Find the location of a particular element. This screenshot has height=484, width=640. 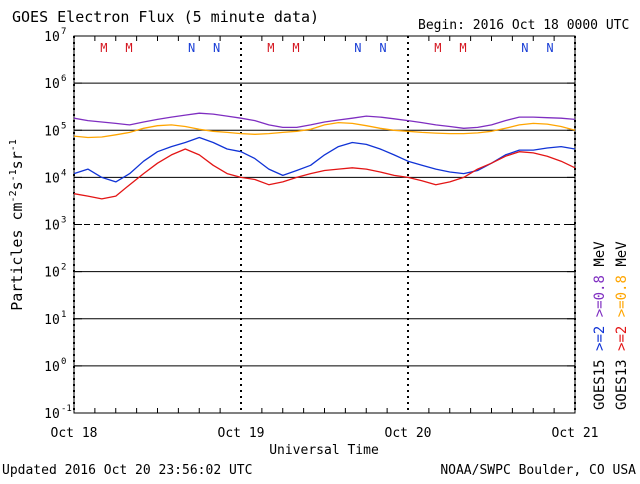

y-tick-label: 10 5 is located at coordinates (55, 130).